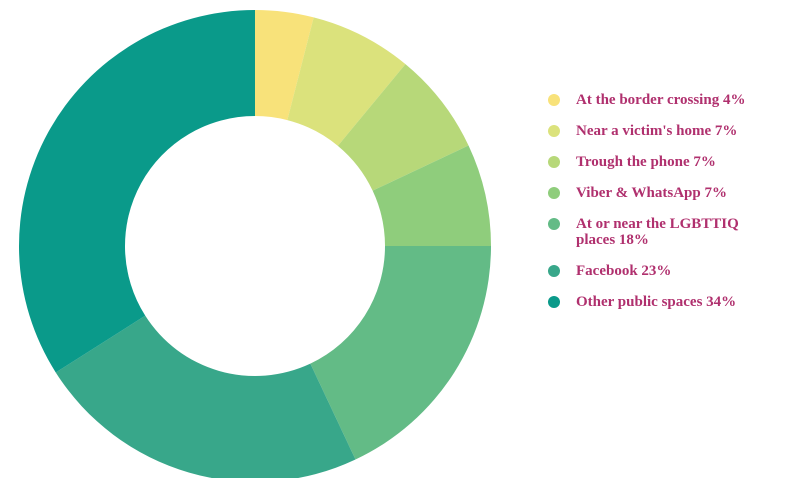  I want to click on legend-label: Other public spaces 34%, so click(656, 302).